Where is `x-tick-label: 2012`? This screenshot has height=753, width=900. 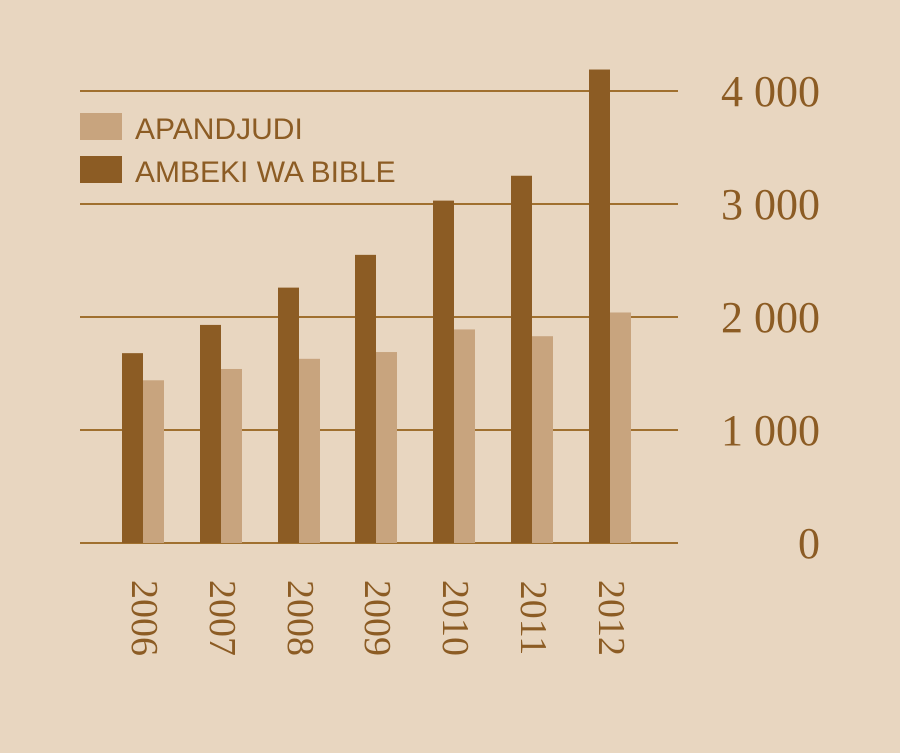 x-tick-label: 2012 is located at coordinates (611, 618).